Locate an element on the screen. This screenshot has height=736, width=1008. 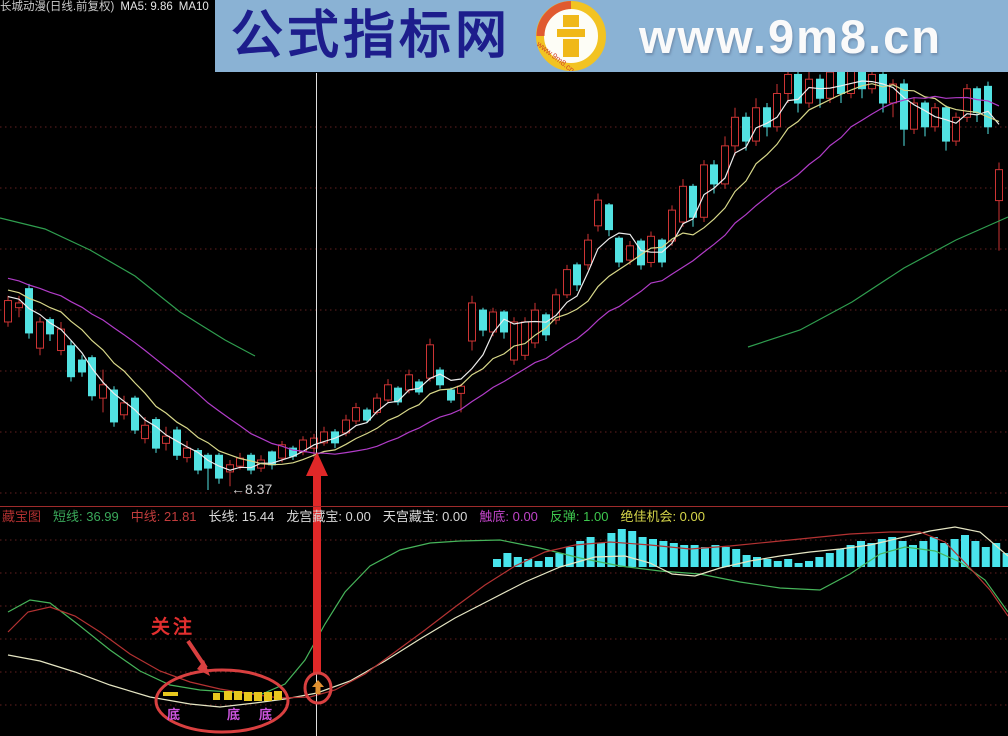
panel-separator is located at coordinates (504, 506).